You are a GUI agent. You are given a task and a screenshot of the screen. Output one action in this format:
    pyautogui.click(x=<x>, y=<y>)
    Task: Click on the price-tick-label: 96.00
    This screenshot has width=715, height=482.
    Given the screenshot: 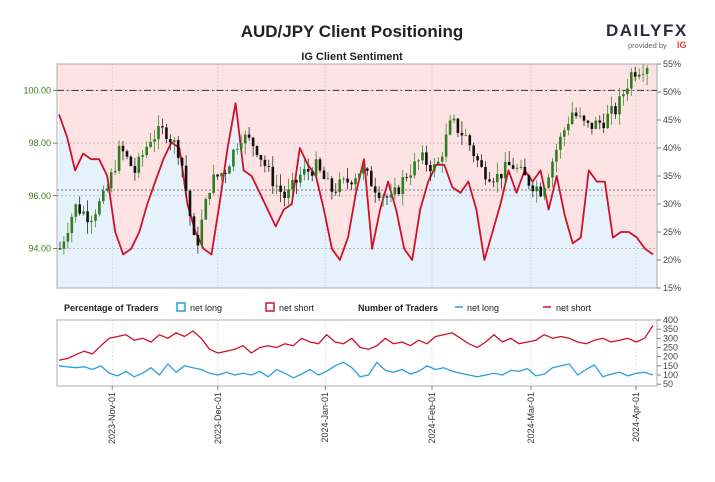 What is the action you would take?
    pyautogui.click(x=39, y=196)
    